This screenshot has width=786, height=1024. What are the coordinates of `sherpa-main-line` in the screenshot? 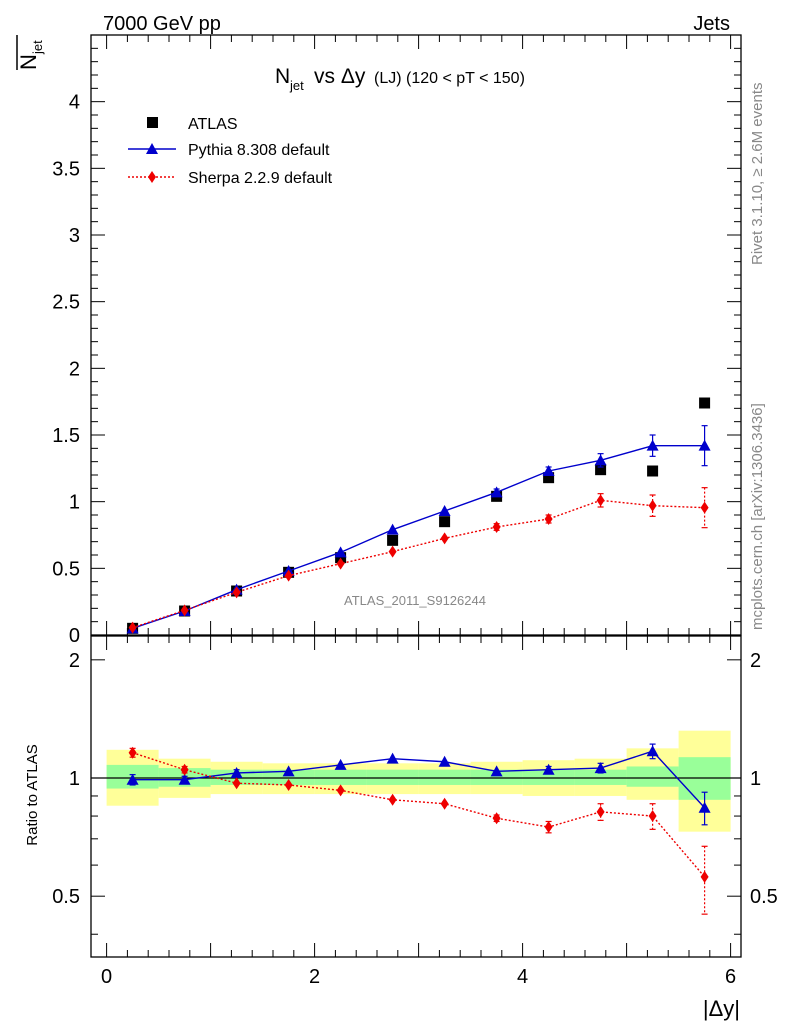 It's located at (418, 564).